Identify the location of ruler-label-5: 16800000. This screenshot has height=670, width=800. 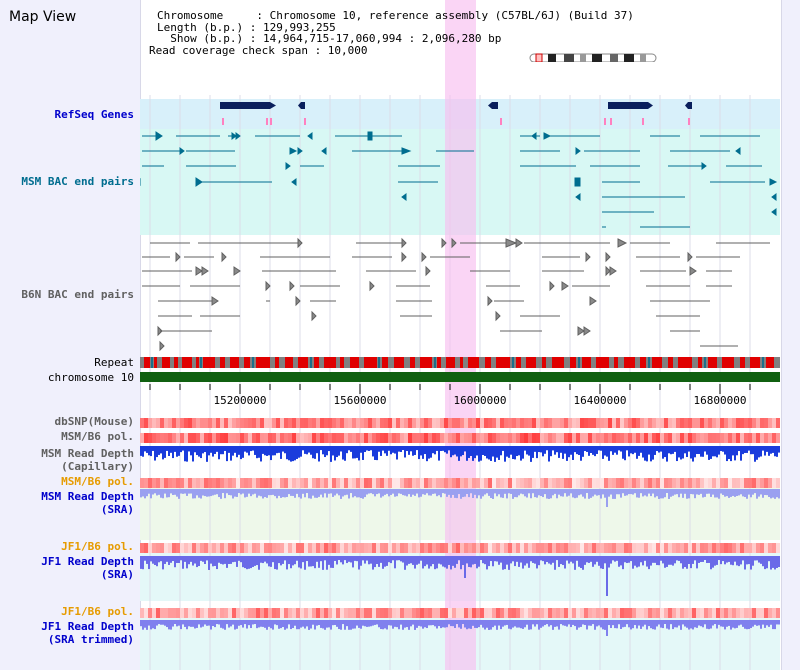
(720, 400).